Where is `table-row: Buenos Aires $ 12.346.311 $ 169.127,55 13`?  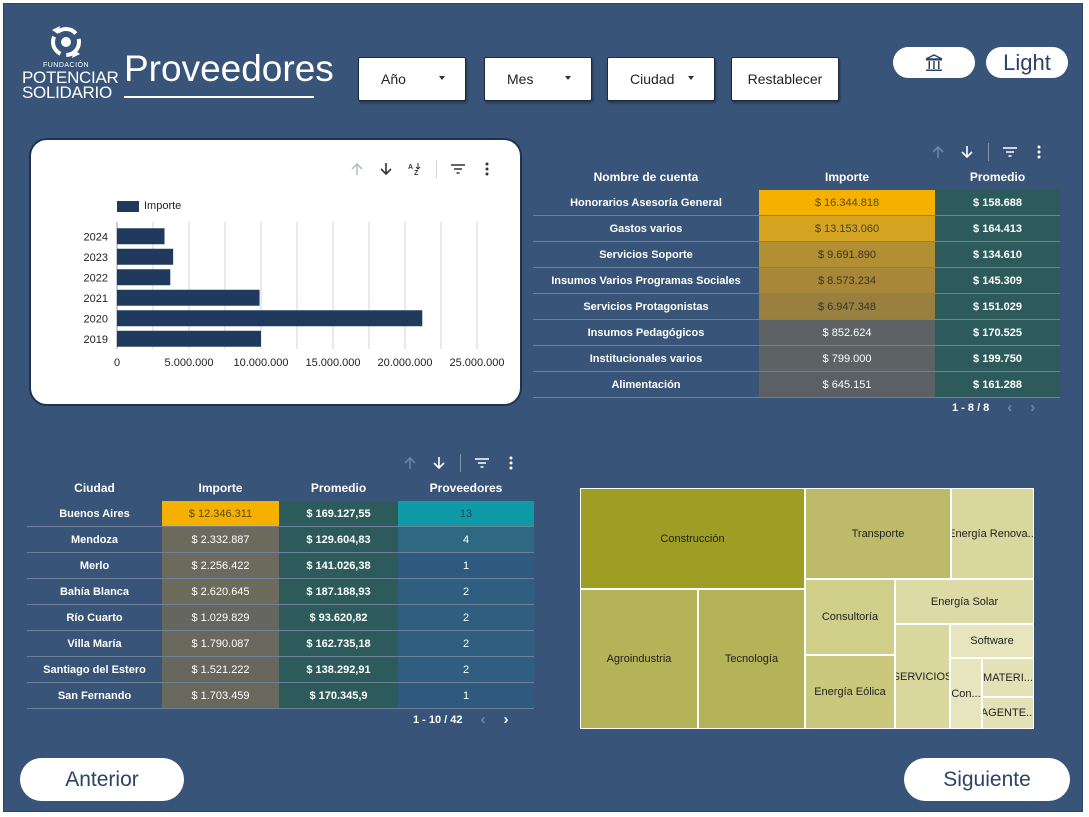
table-row: Buenos Aires $ 12.346.311 $ 169.127,55 13 is located at coordinates (280, 514).